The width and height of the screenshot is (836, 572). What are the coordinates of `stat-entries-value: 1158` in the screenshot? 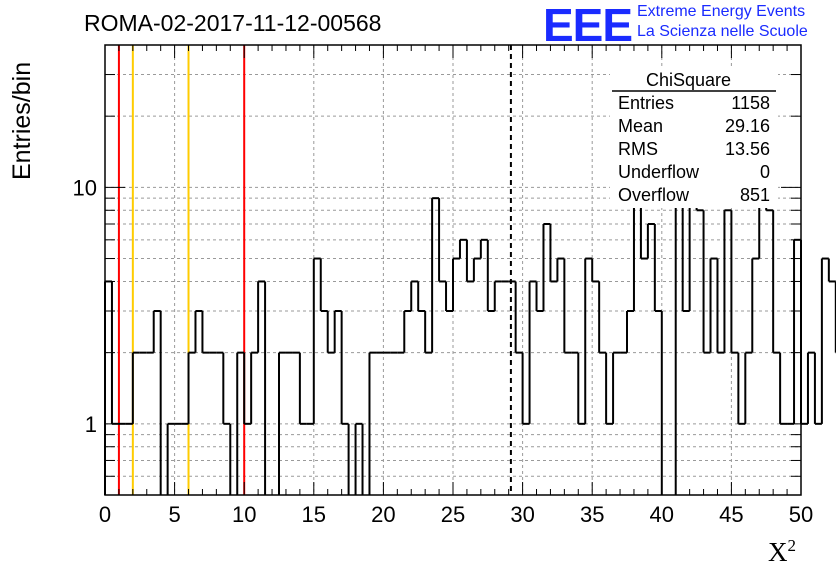 It's located at (750, 103).